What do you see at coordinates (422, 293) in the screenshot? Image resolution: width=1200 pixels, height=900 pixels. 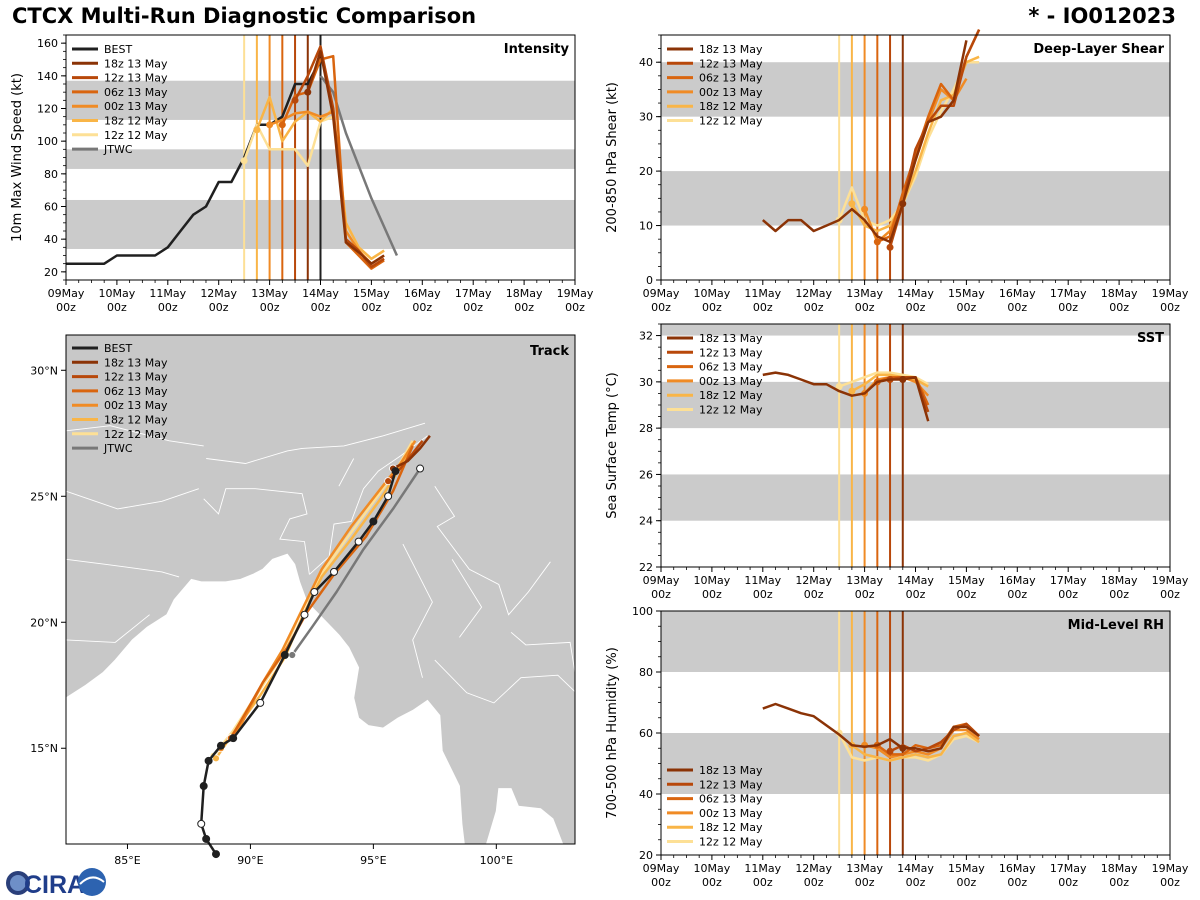 I see `intensity-xtick-day: 16May` at bounding box center [422, 293].